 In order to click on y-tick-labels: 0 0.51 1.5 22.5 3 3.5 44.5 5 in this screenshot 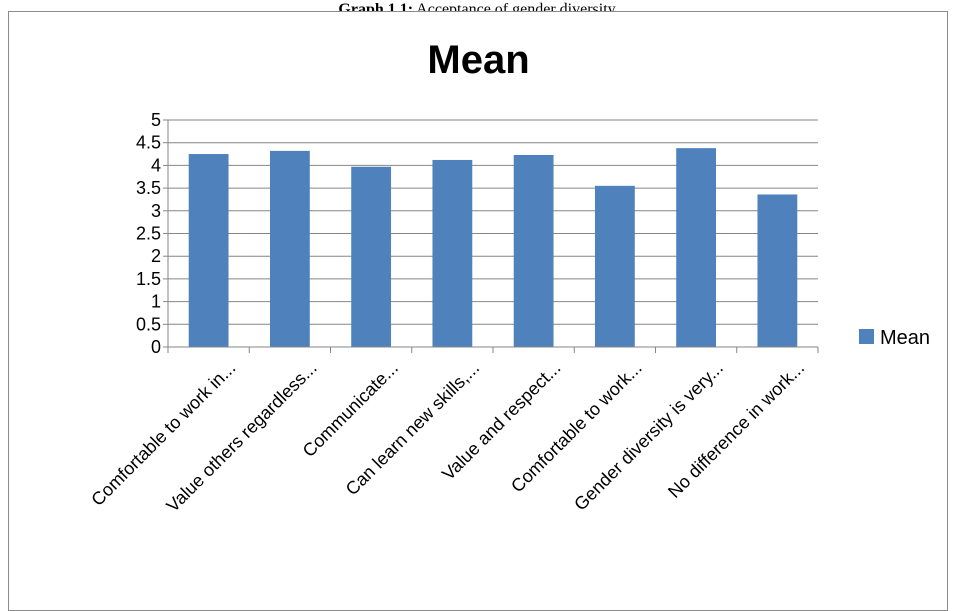, I will do `click(152, 233)`.